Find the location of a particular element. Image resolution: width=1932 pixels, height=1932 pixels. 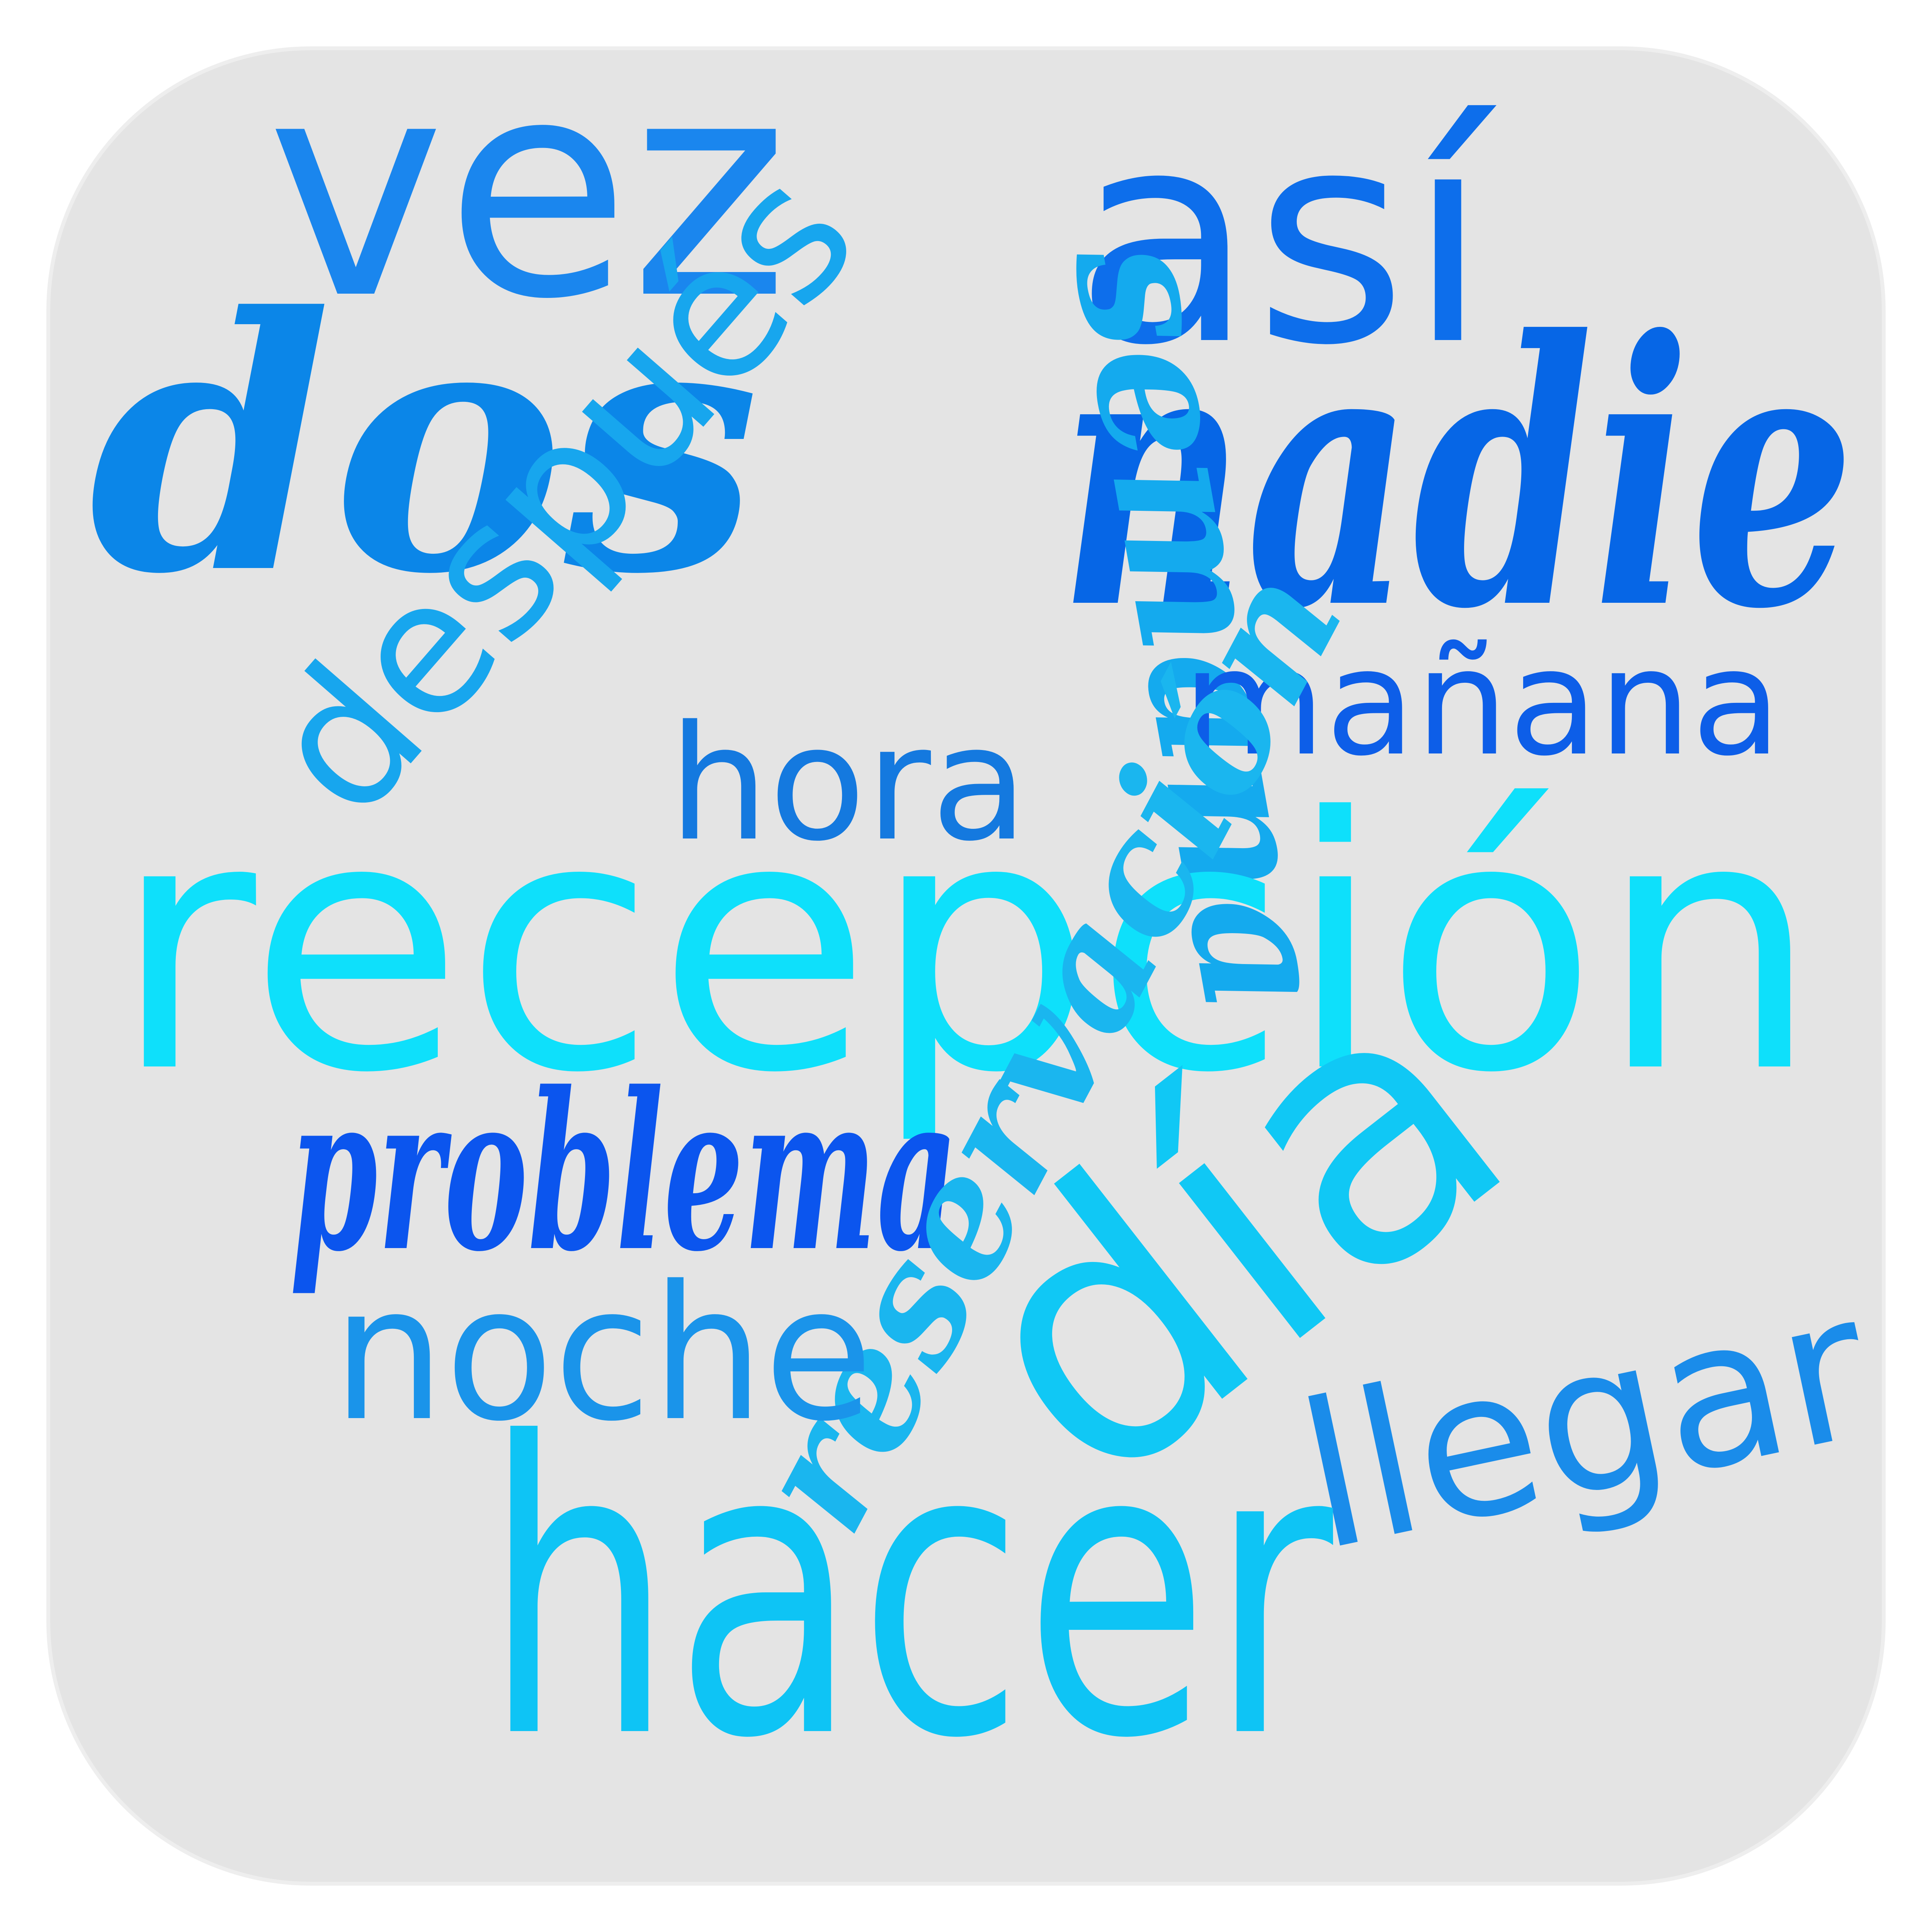

word-noche: noche is located at coordinates (603, 1354).